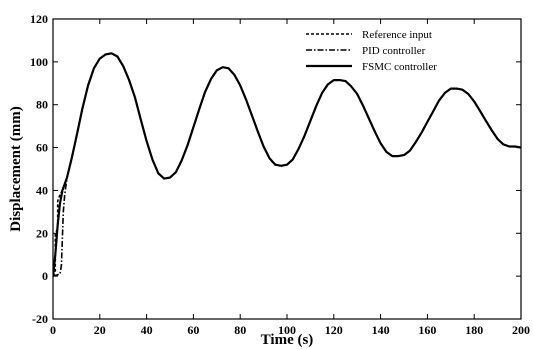  I want to click on y-tick-label: 0, so click(45, 276).